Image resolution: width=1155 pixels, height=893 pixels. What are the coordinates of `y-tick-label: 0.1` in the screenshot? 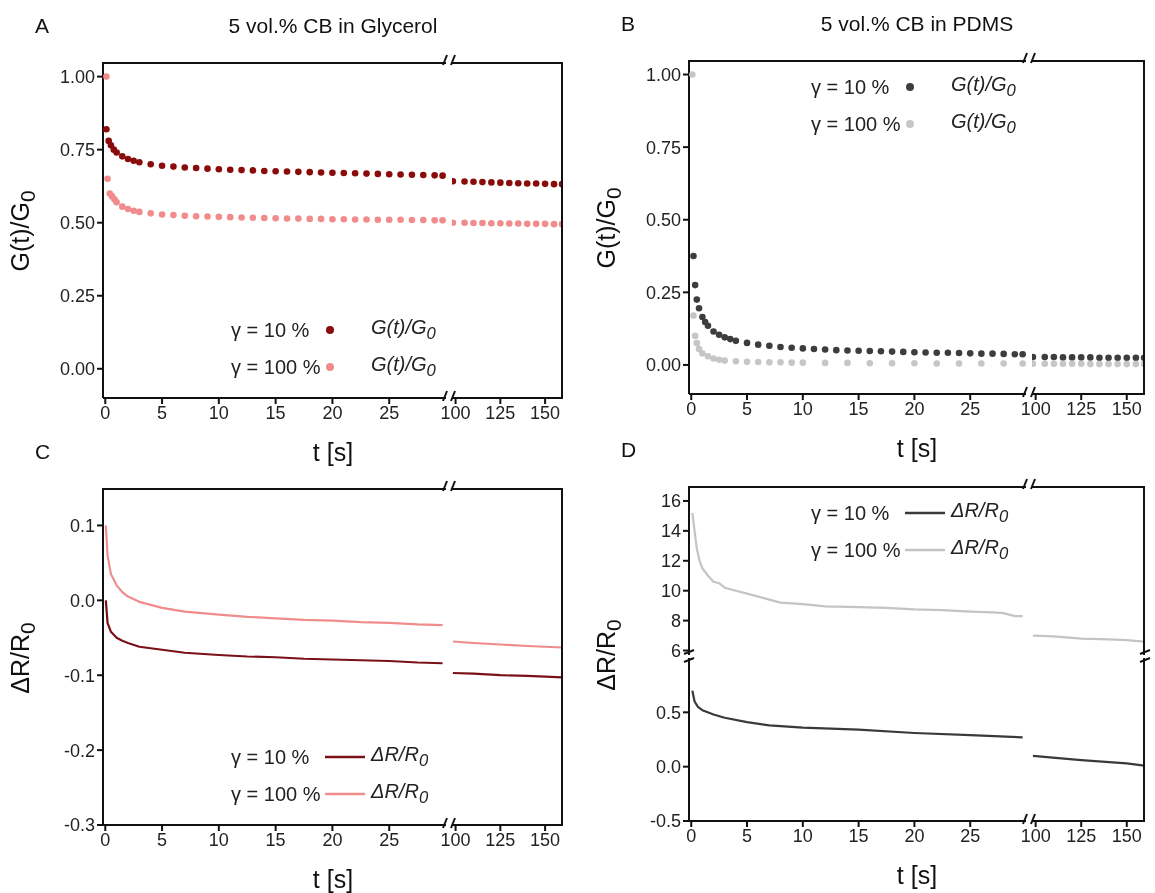 It's located at (82, 525).